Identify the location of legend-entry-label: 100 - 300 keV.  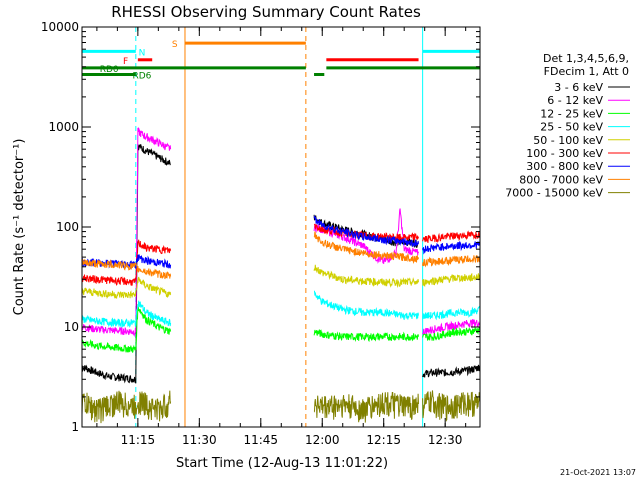
(564, 153).